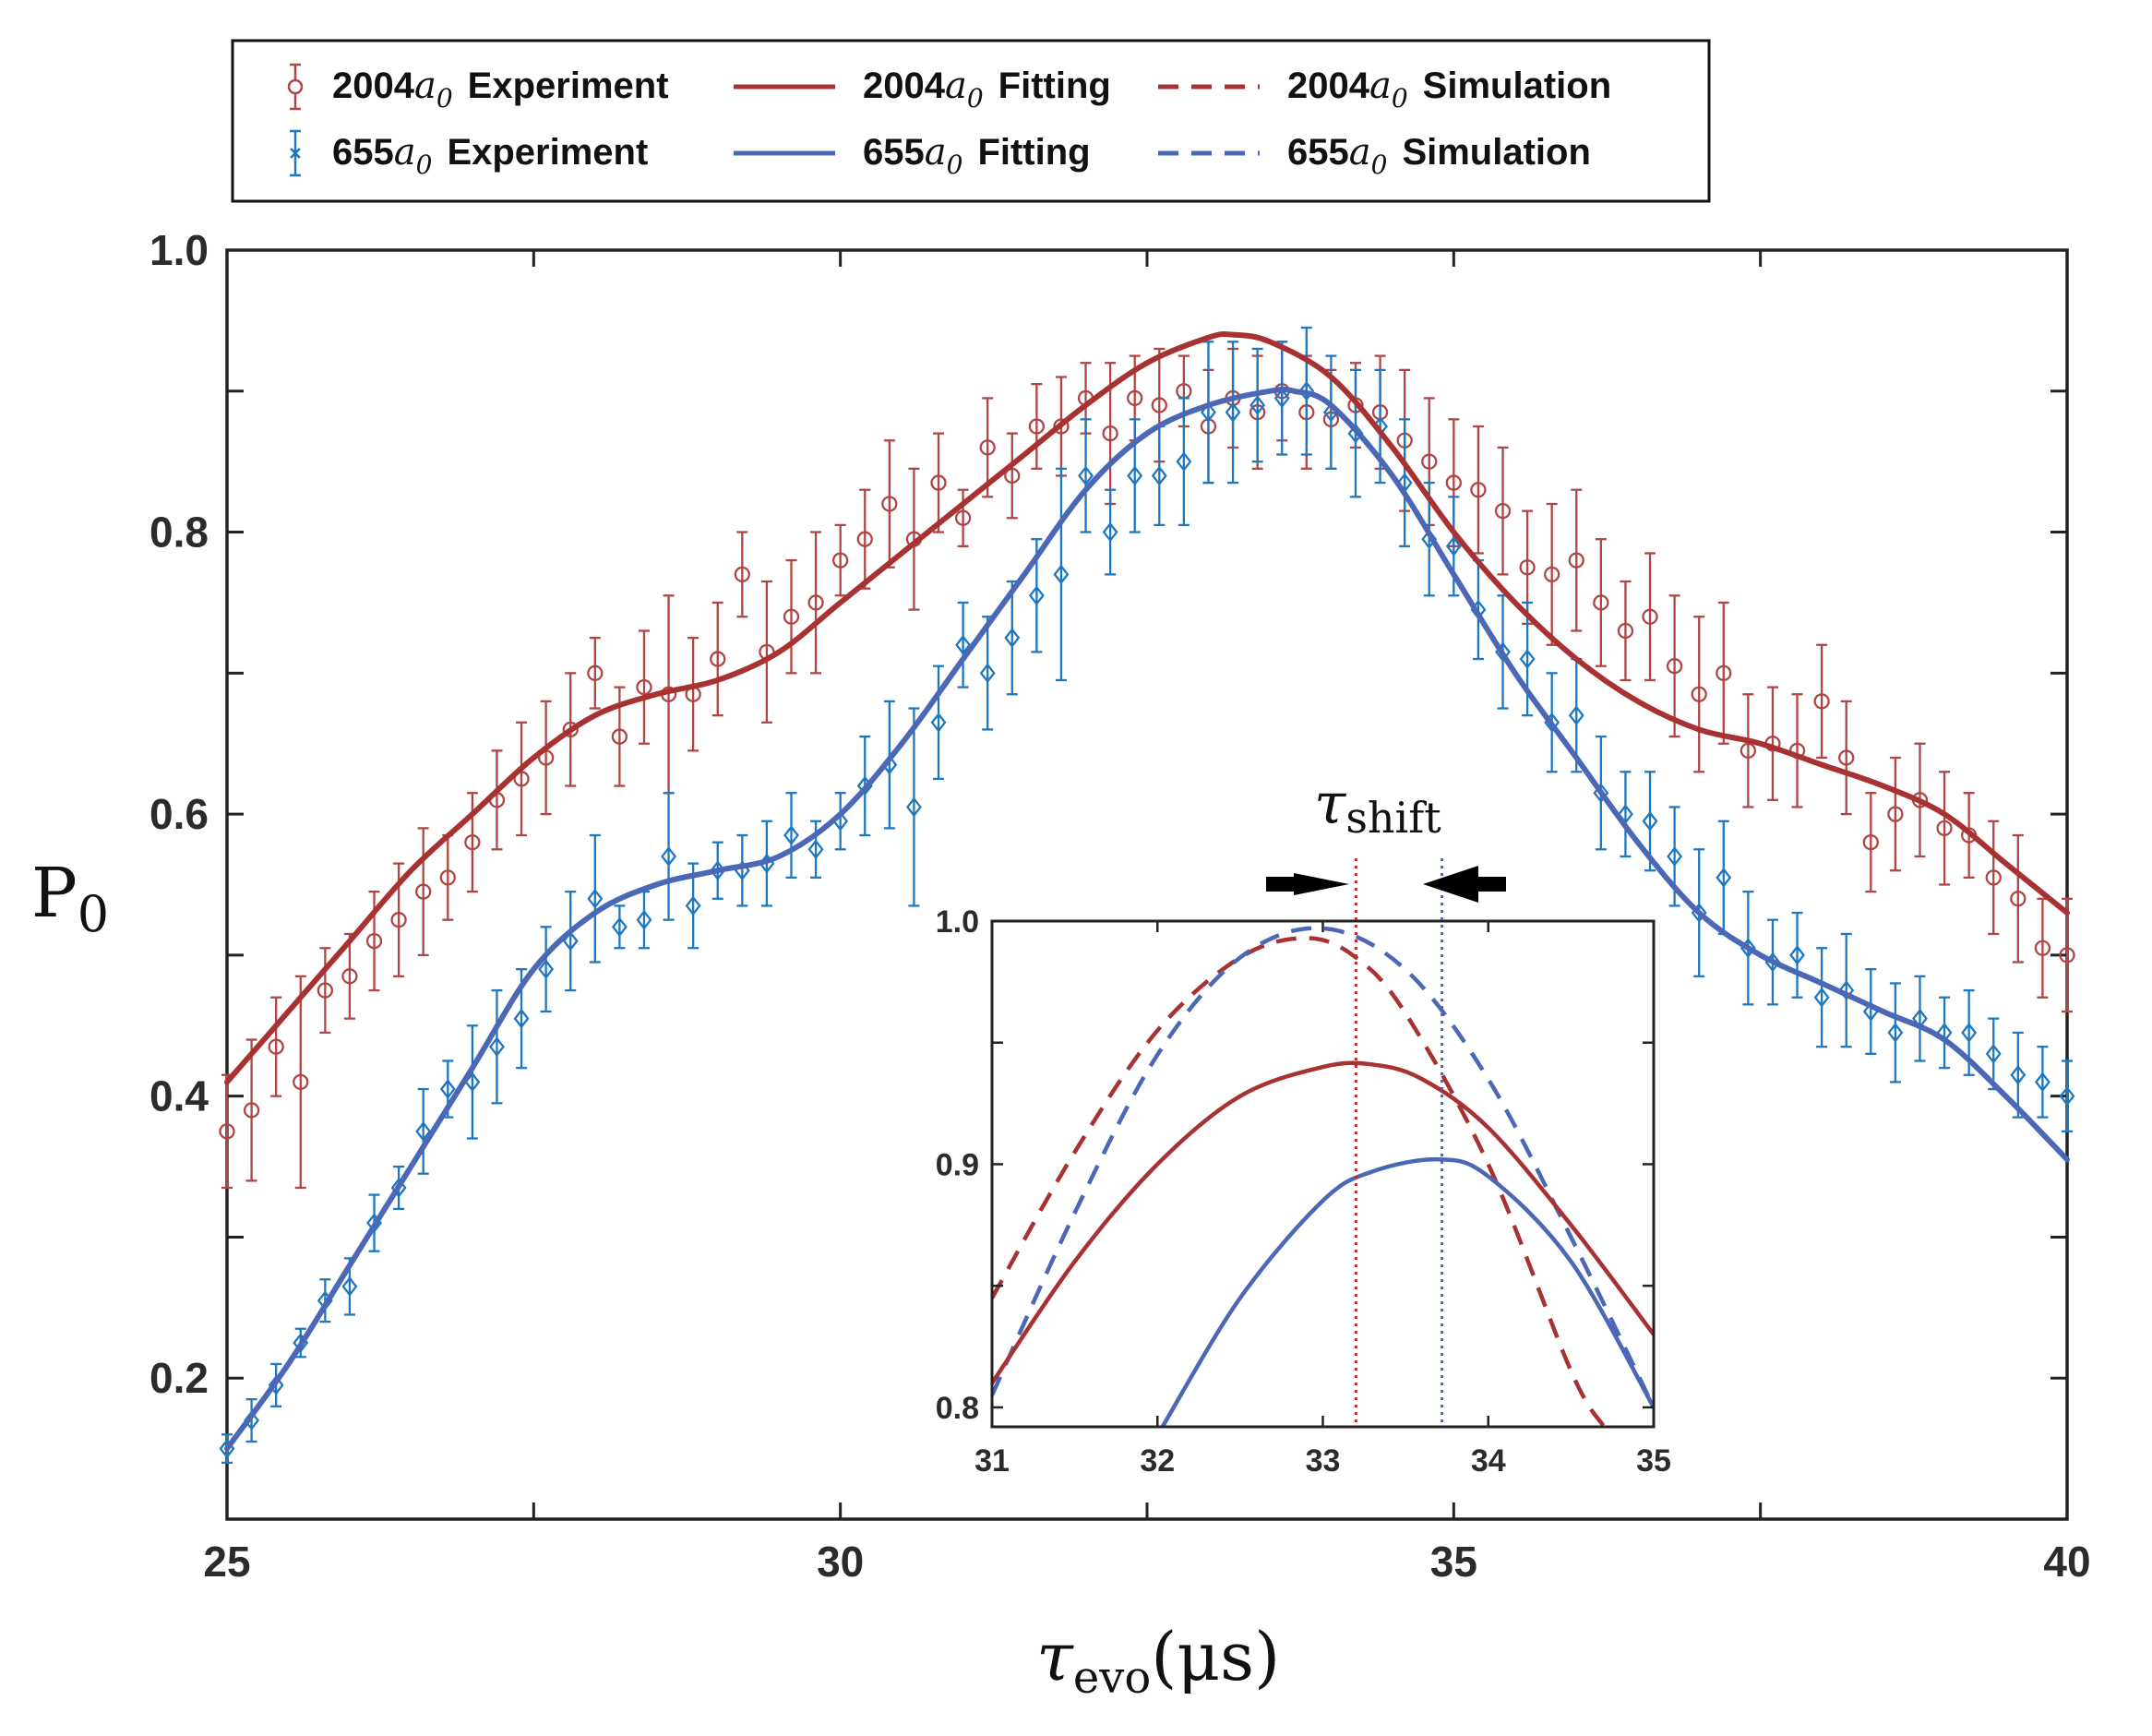 The image size is (2152, 1736). Describe the element at coordinates (1464, 884) in the screenshot. I see `tau-shift-right-arrow` at that location.